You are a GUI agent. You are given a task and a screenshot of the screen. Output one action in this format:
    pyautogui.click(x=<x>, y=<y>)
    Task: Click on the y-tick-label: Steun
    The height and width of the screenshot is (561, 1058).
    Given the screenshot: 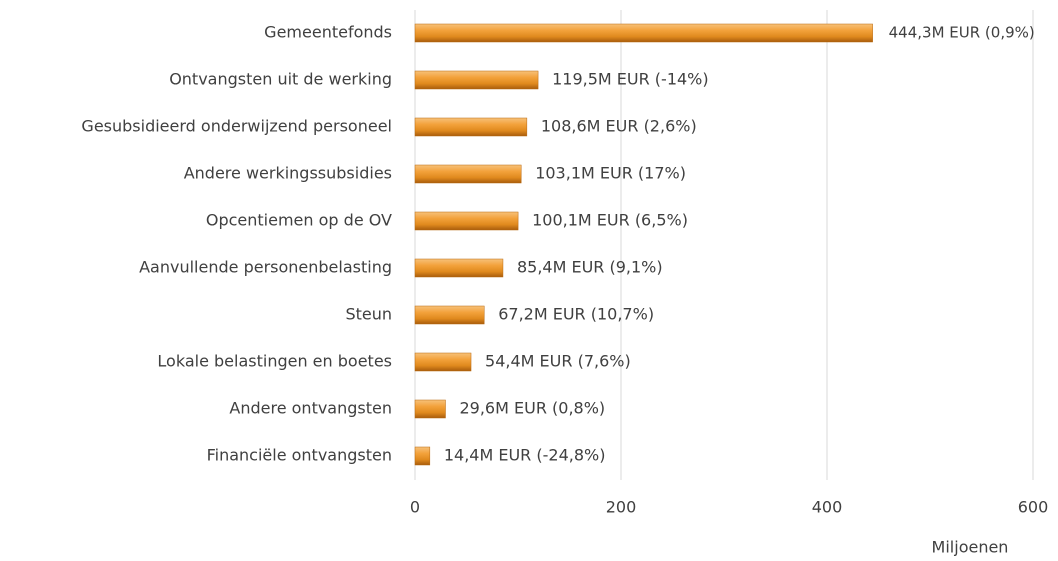 What is the action you would take?
    pyautogui.click(x=368, y=314)
    